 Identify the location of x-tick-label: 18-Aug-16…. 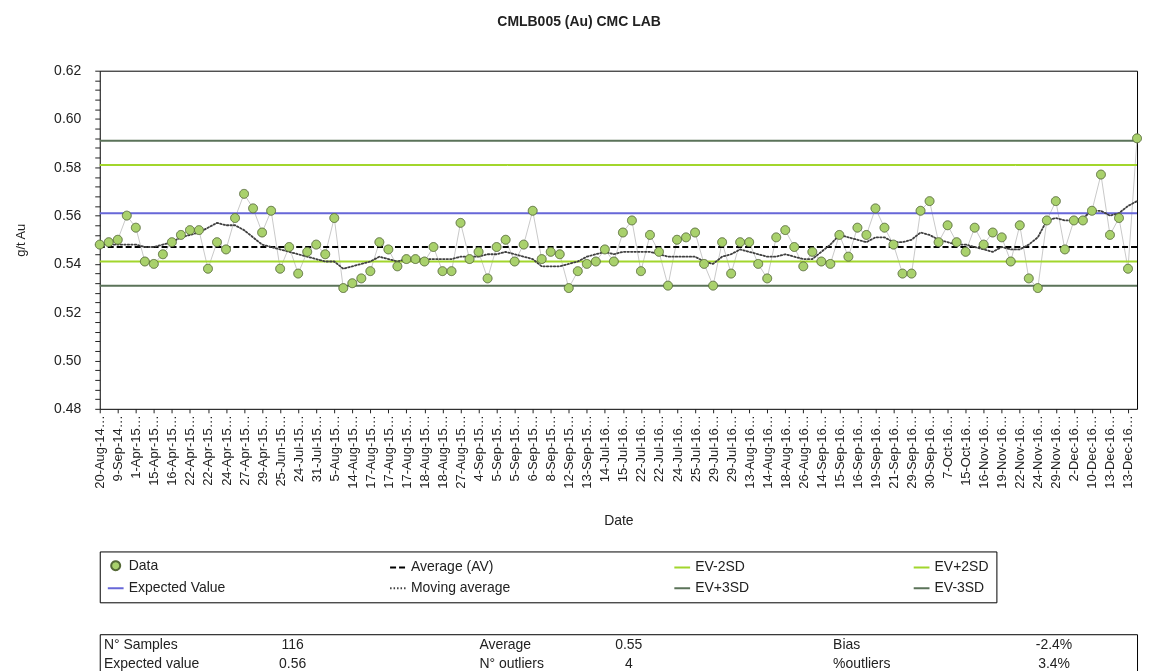
(785, 452).